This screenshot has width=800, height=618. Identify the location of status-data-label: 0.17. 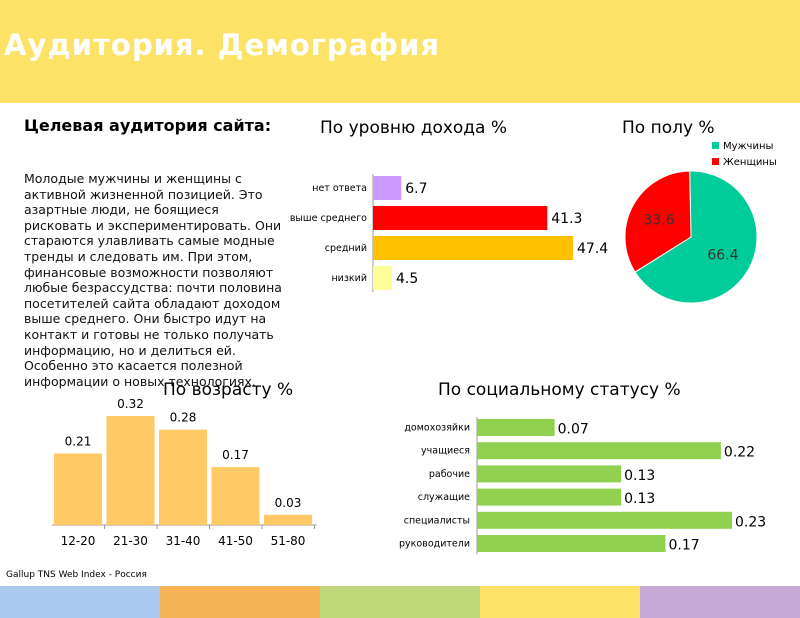
(683, 546).